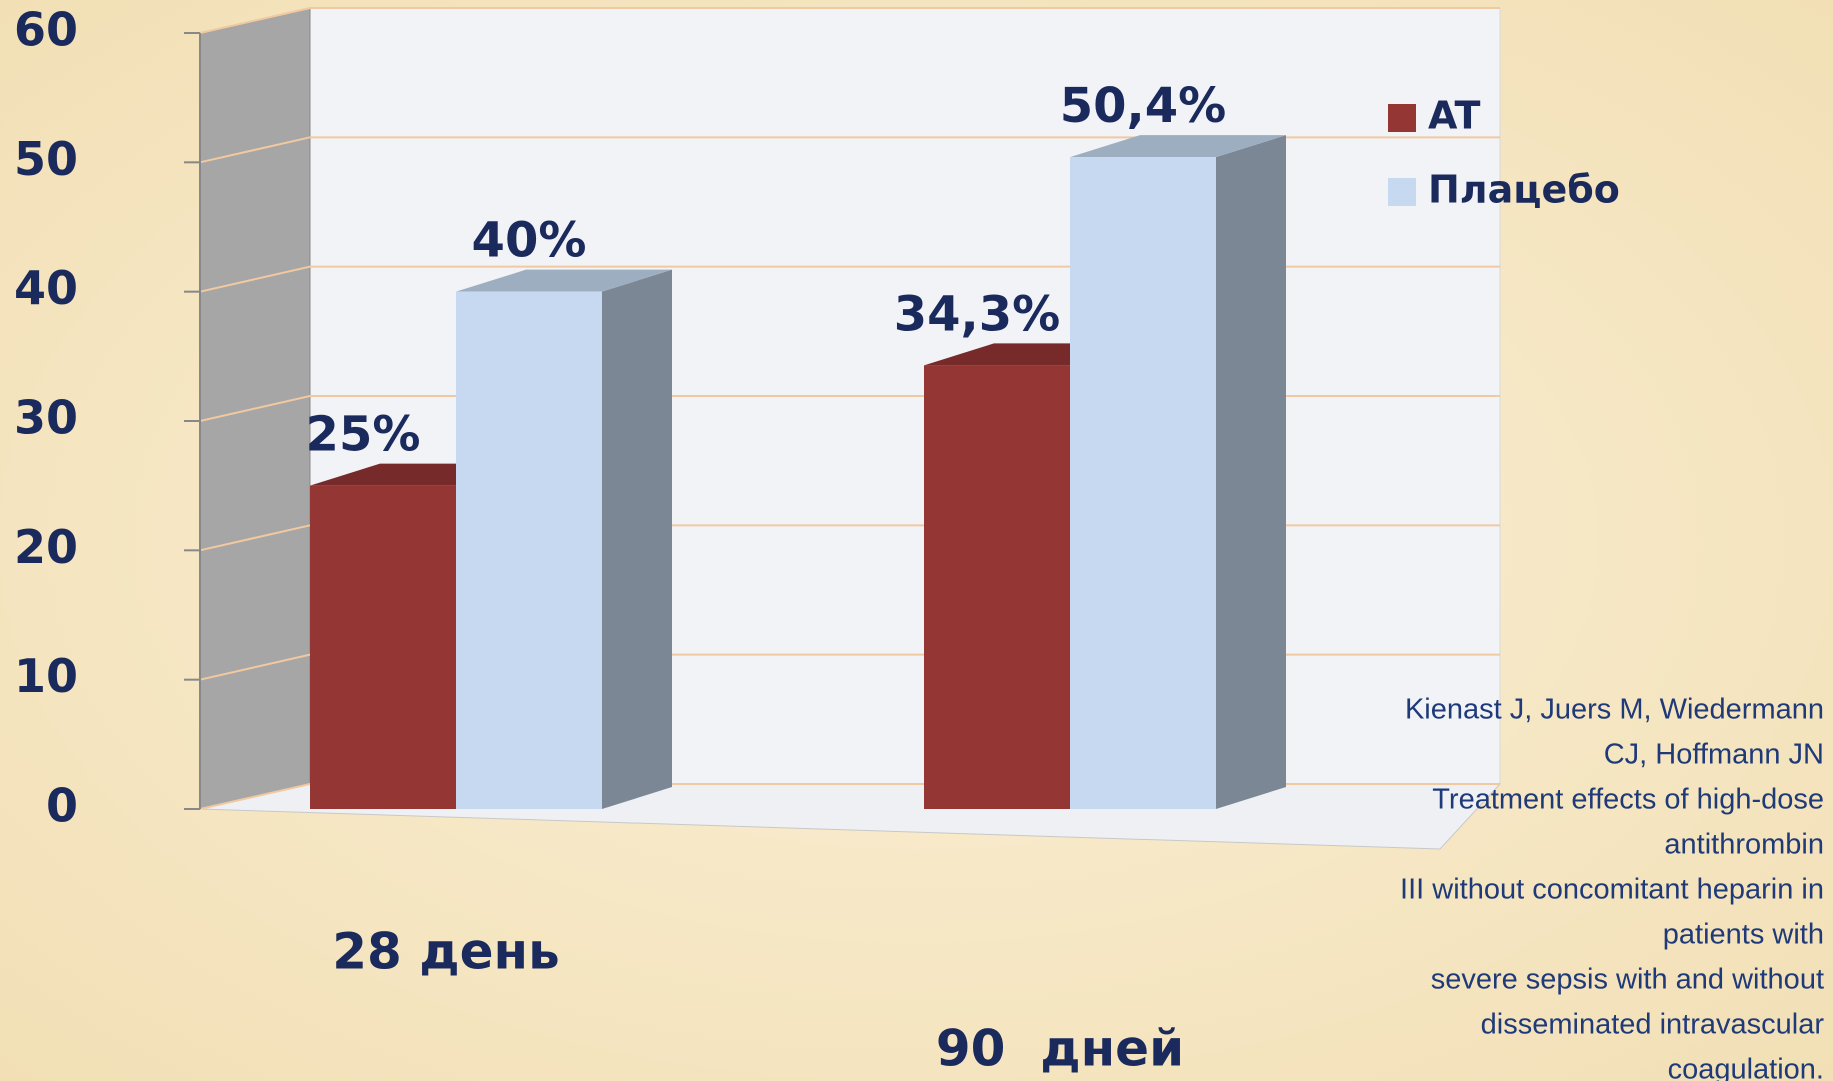 The image size is (1833, 1081). I want to click on citation: severe sepsis with and without, so click(1627, 980).